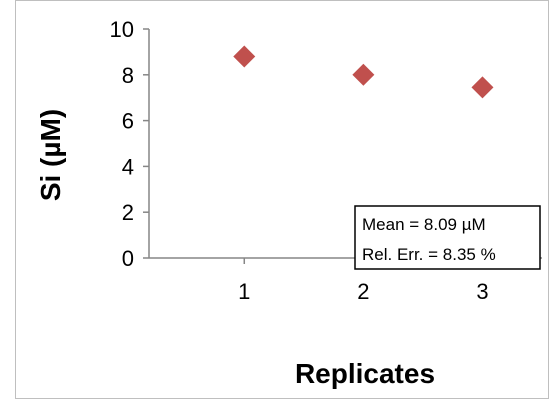 This screenshot has width=550, height=400. Describe the element at coordinates (482, 291) in the screenshot. I see `x-tick-label: 3` at that location.